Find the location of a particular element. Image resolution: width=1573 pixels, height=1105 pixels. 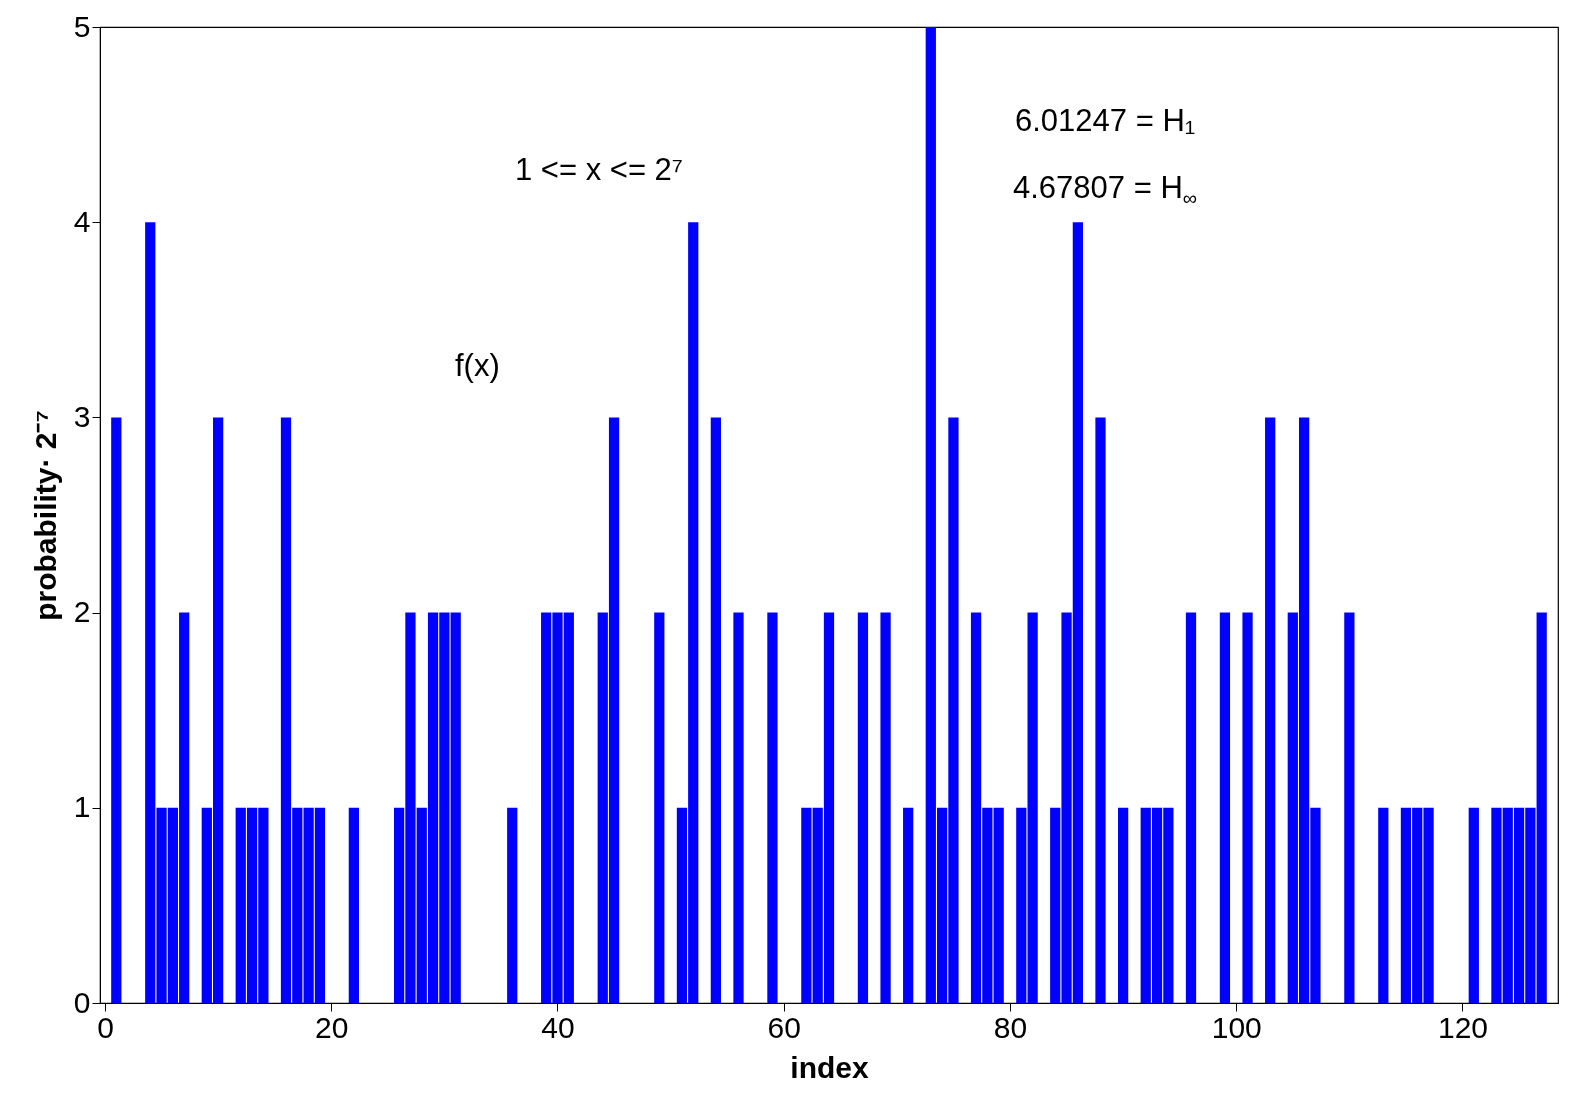

y-tick-label: 5 is located at coordinates (82, 26).